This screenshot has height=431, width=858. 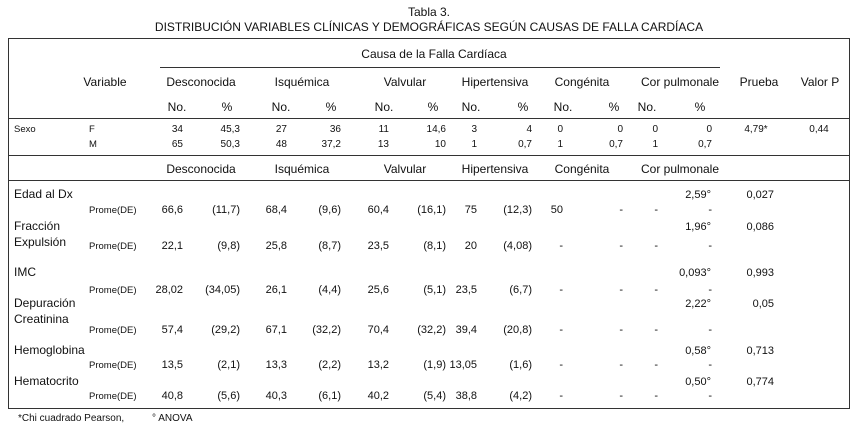 I want to click on table-cell: (6,7), so click(x=520, y=290).